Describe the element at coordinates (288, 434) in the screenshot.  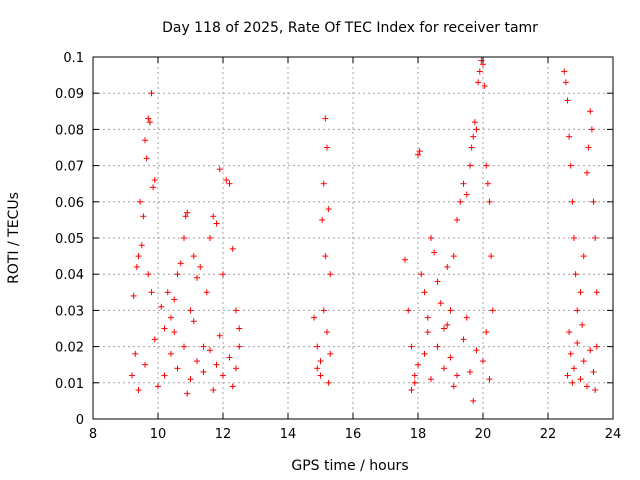
I see `x-tick-label: 14` at that location.